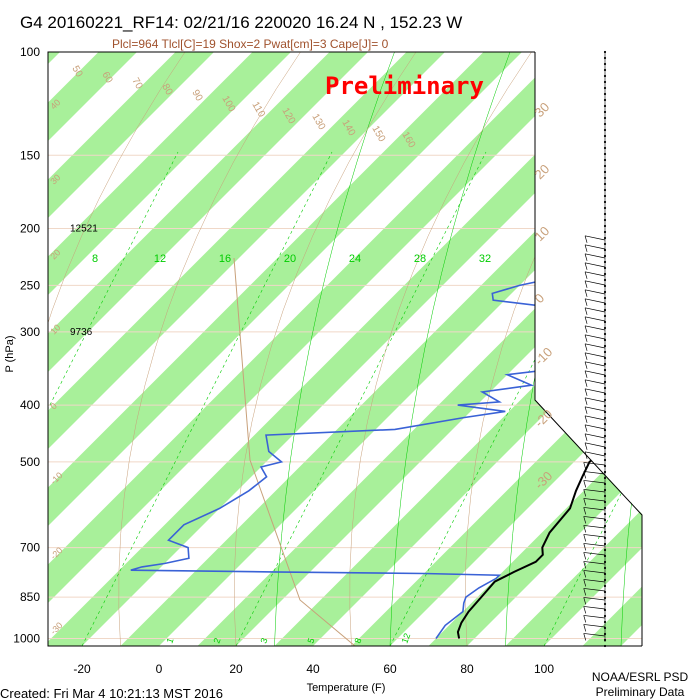  Describe the element at coordinates (294, 451) in the screenshot. I see `parcel-trace` at that location.